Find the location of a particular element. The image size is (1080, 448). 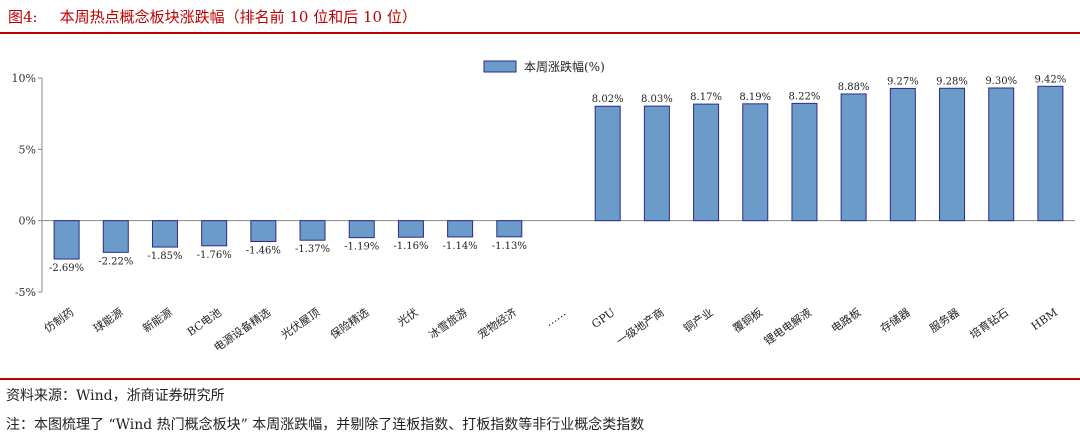

category-label: 球能源 is located at coordinates (107, 320).